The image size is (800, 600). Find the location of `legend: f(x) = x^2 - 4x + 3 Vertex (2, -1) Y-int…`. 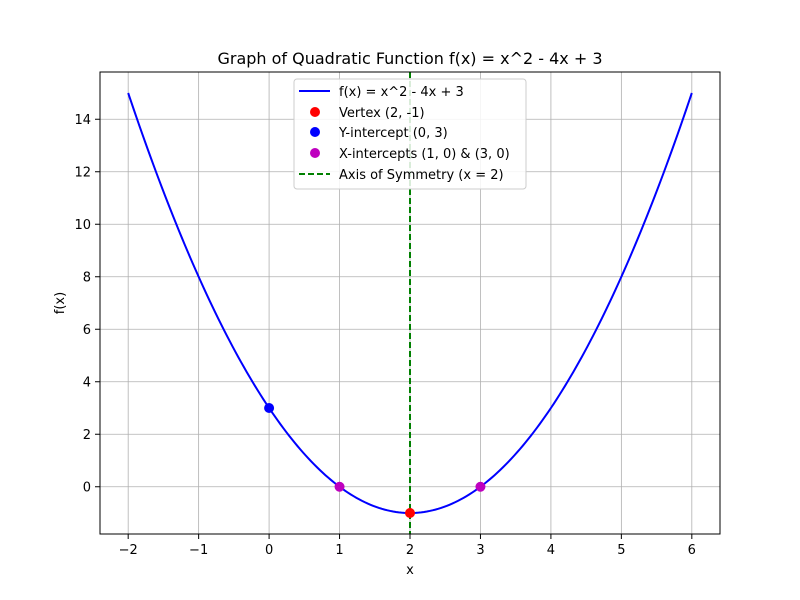

legend: f(x) = x^2 - 4x + 3 Vertex (2, -1) Y-int… is located at coordinates (410, 134).